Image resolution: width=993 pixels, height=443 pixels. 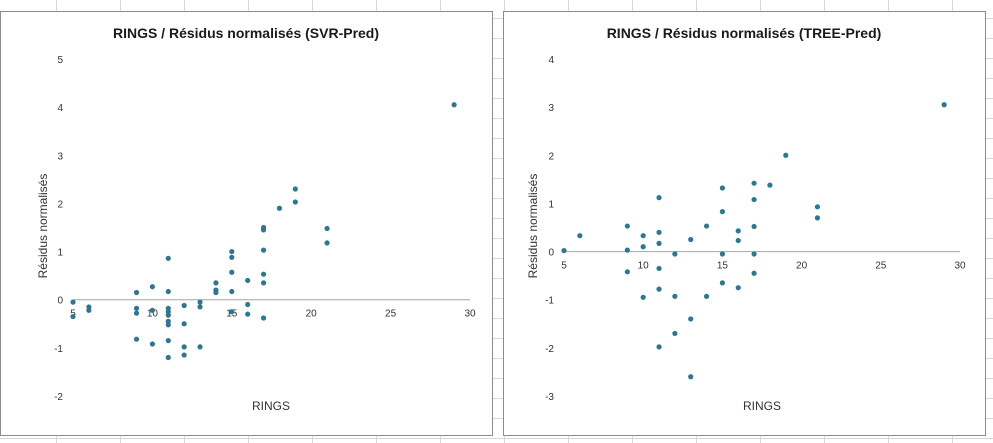 I want to click on chart-title: RINGS / Résidus normalisés (TREE-Pred), so click(x=744, y=33).